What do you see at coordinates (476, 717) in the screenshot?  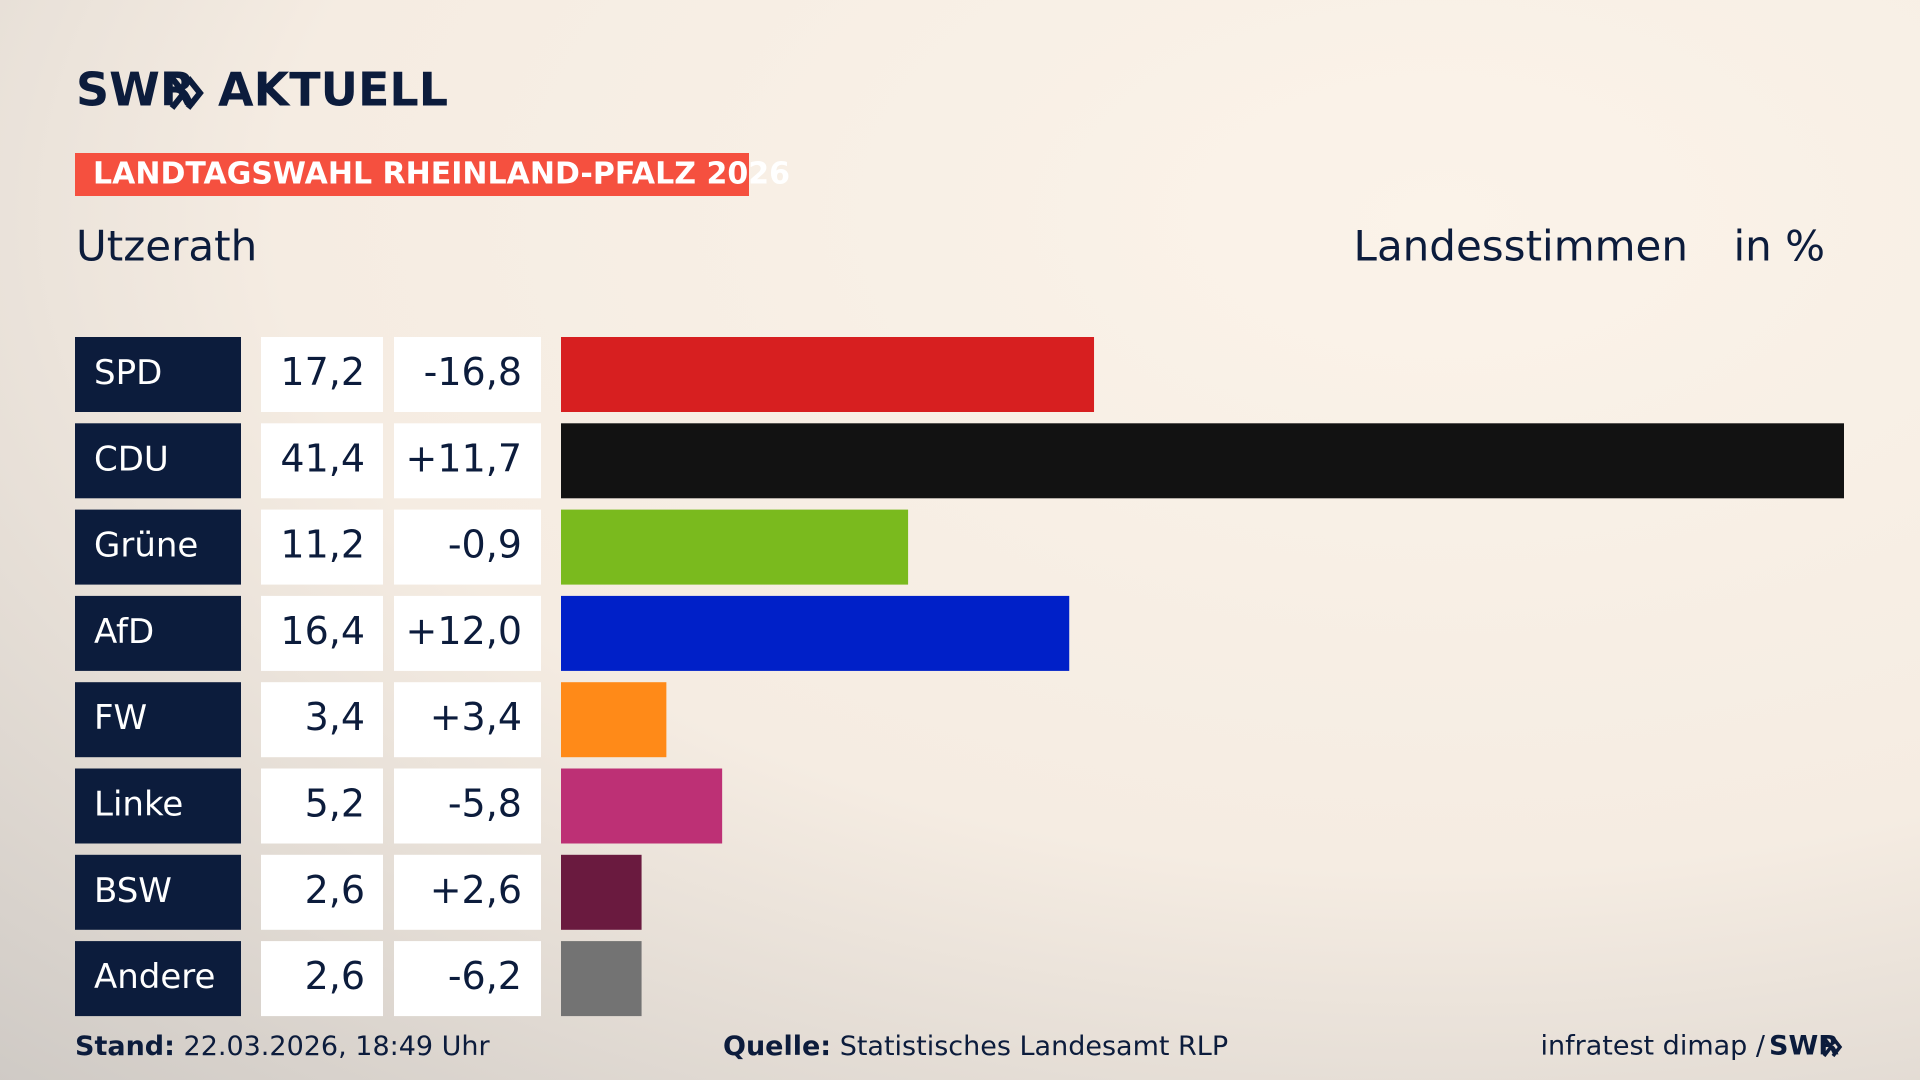 I see `change-label: +3,4` at bounding box center [476, 717].